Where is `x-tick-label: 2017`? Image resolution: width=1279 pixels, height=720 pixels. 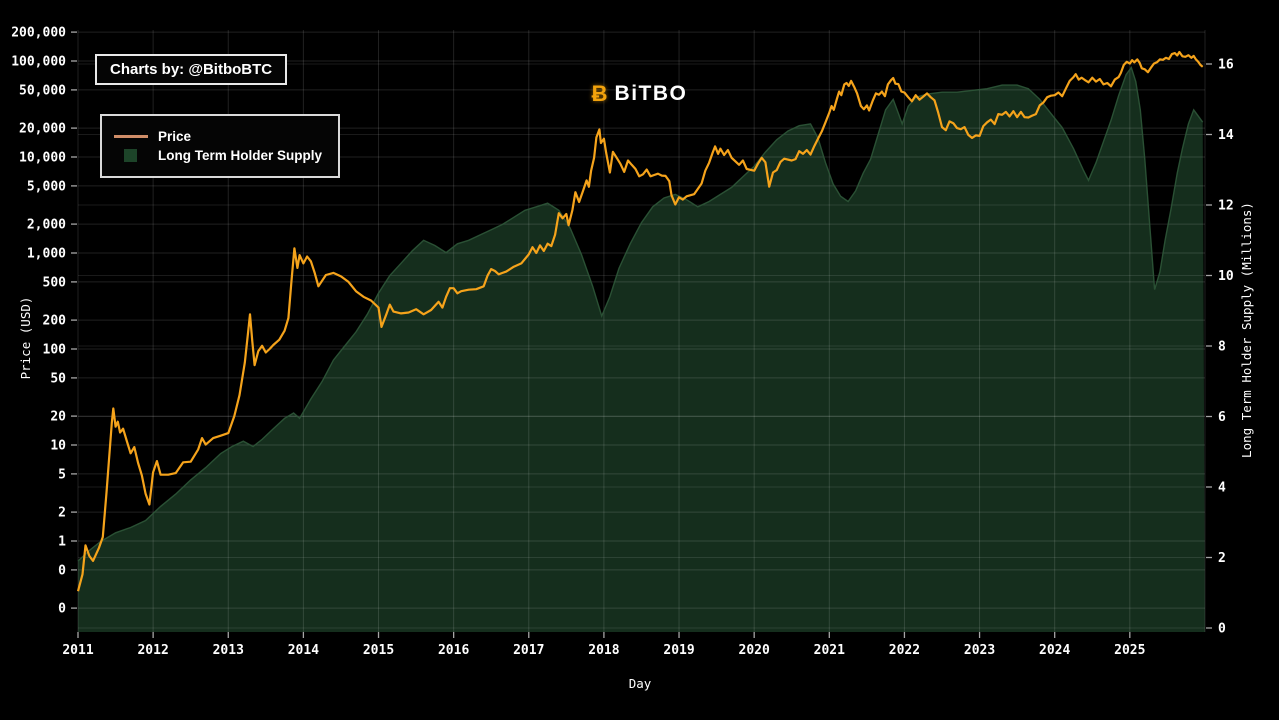
x-tick-label: 2017 is located at coordinates (528, 650).